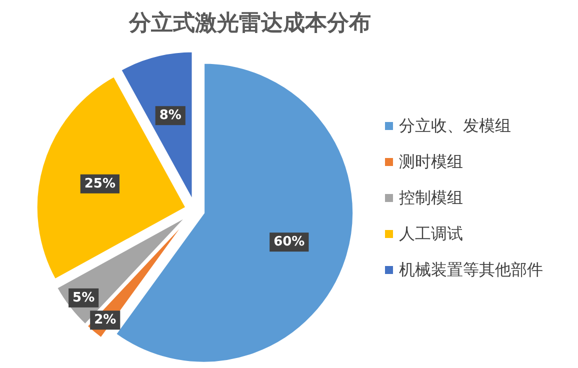  Describe the element at coordinates (471, 269) in the screenshot. I see `legend-label: 机械装置等其他部件` at that location.